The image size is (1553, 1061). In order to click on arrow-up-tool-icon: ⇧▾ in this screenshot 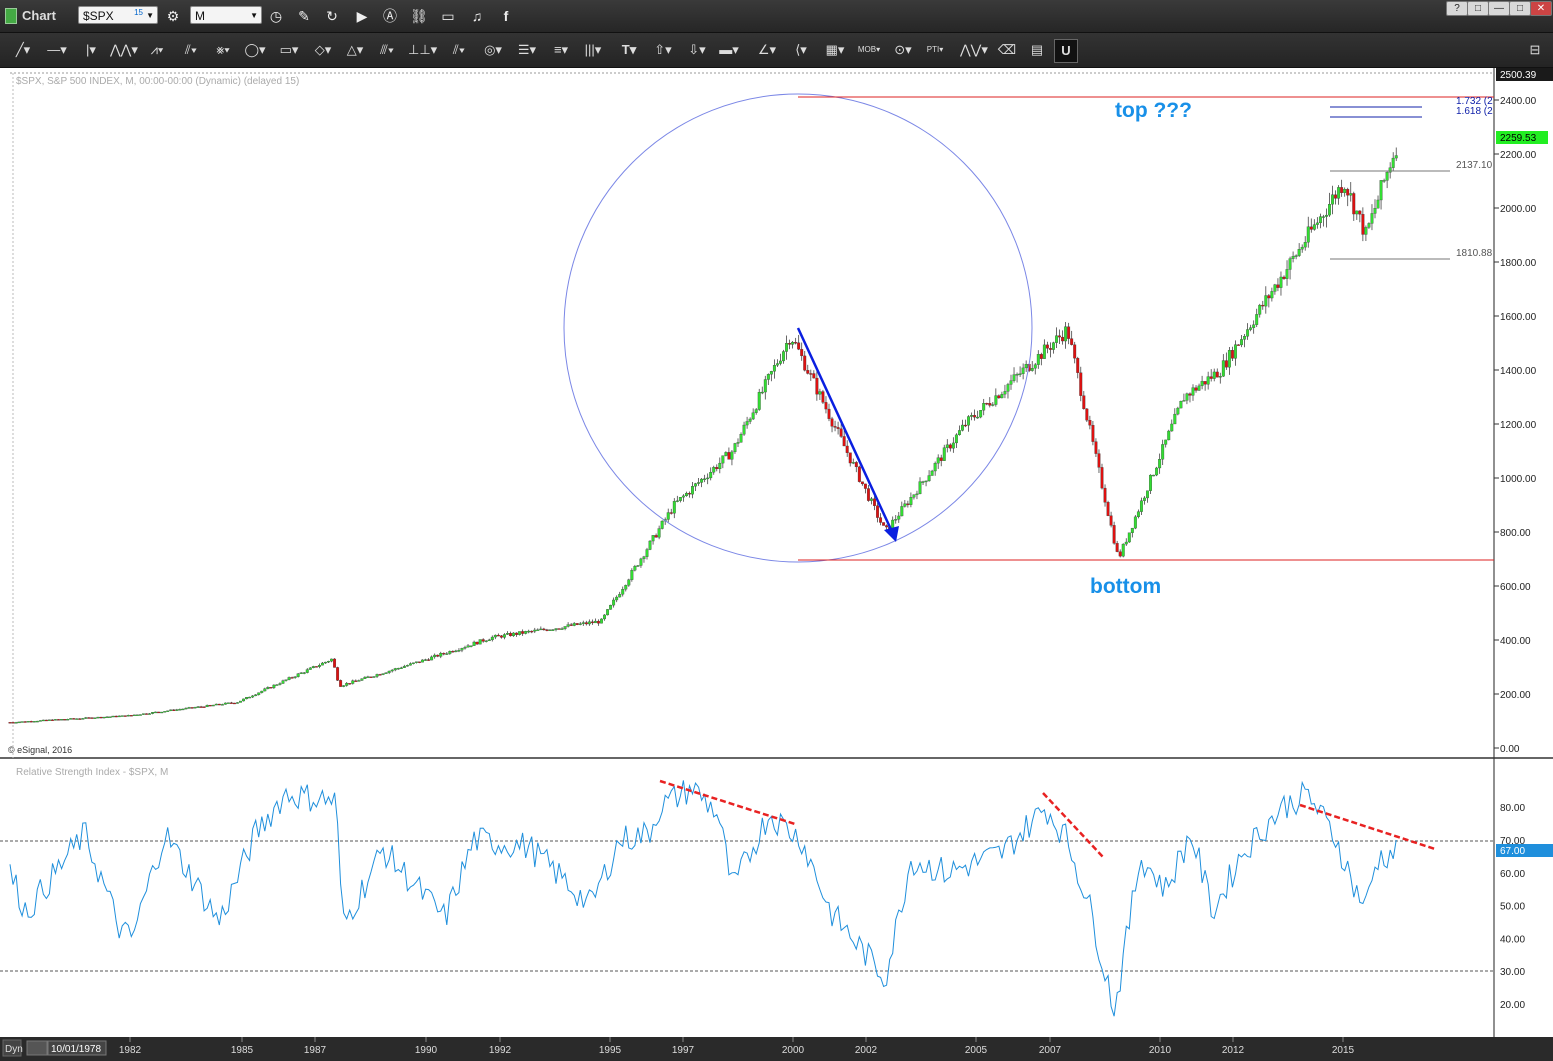, I will do `click(663, 49)`.